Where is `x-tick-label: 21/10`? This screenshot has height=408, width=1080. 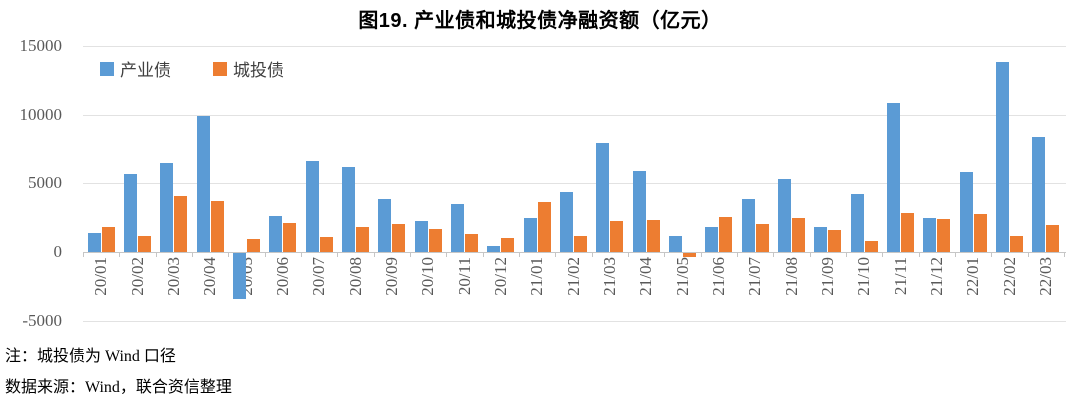
x-tick-label: 21/10 is located at coordinates (864, 276).